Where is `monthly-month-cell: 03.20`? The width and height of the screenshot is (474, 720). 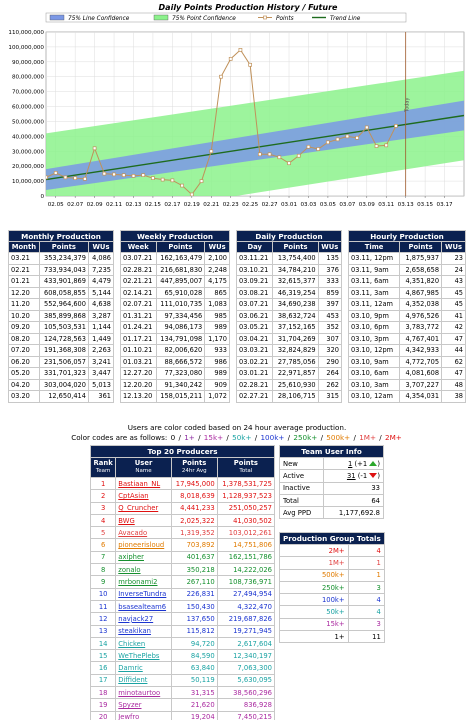 monthly-month-cell: 03.20 is located at coordinates (24, 396).